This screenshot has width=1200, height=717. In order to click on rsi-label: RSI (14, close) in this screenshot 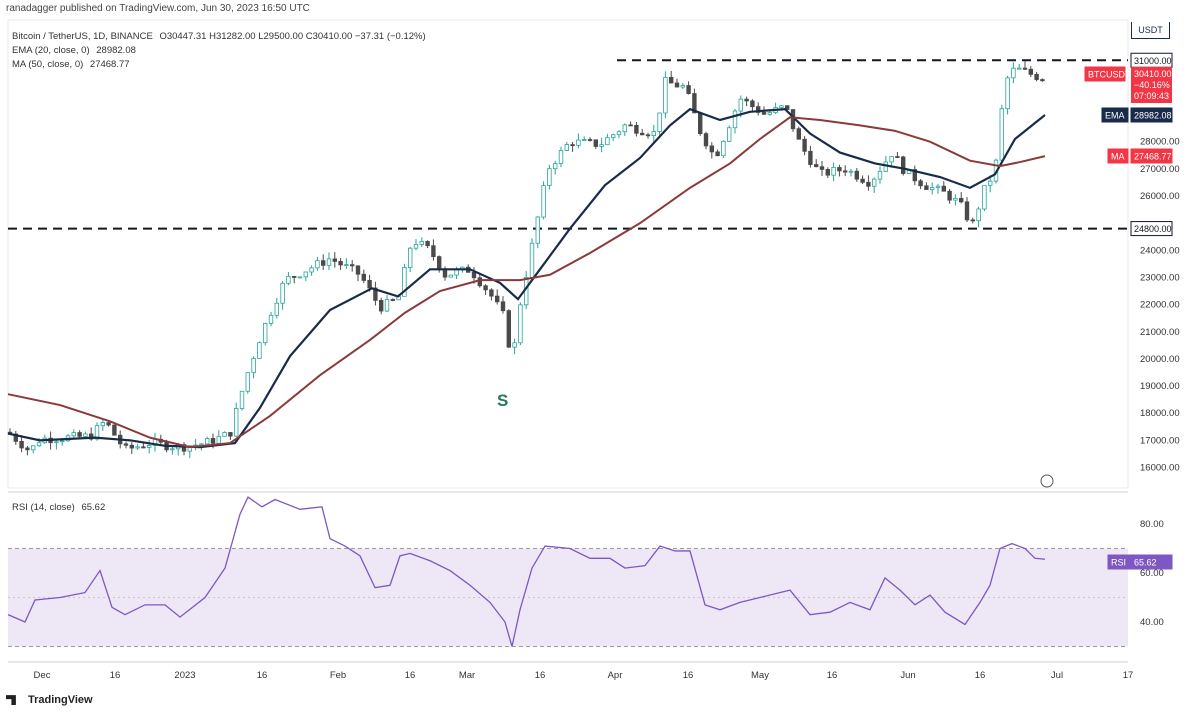, I will do `click(43, 507)`.